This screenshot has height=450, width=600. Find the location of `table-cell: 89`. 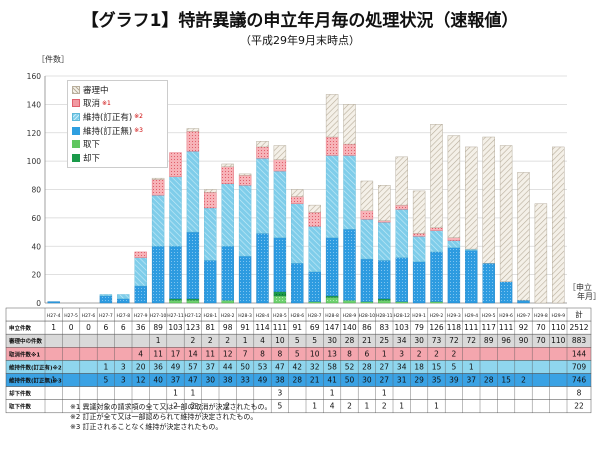

table-cell: 89 is located at coordinates (489, 340).